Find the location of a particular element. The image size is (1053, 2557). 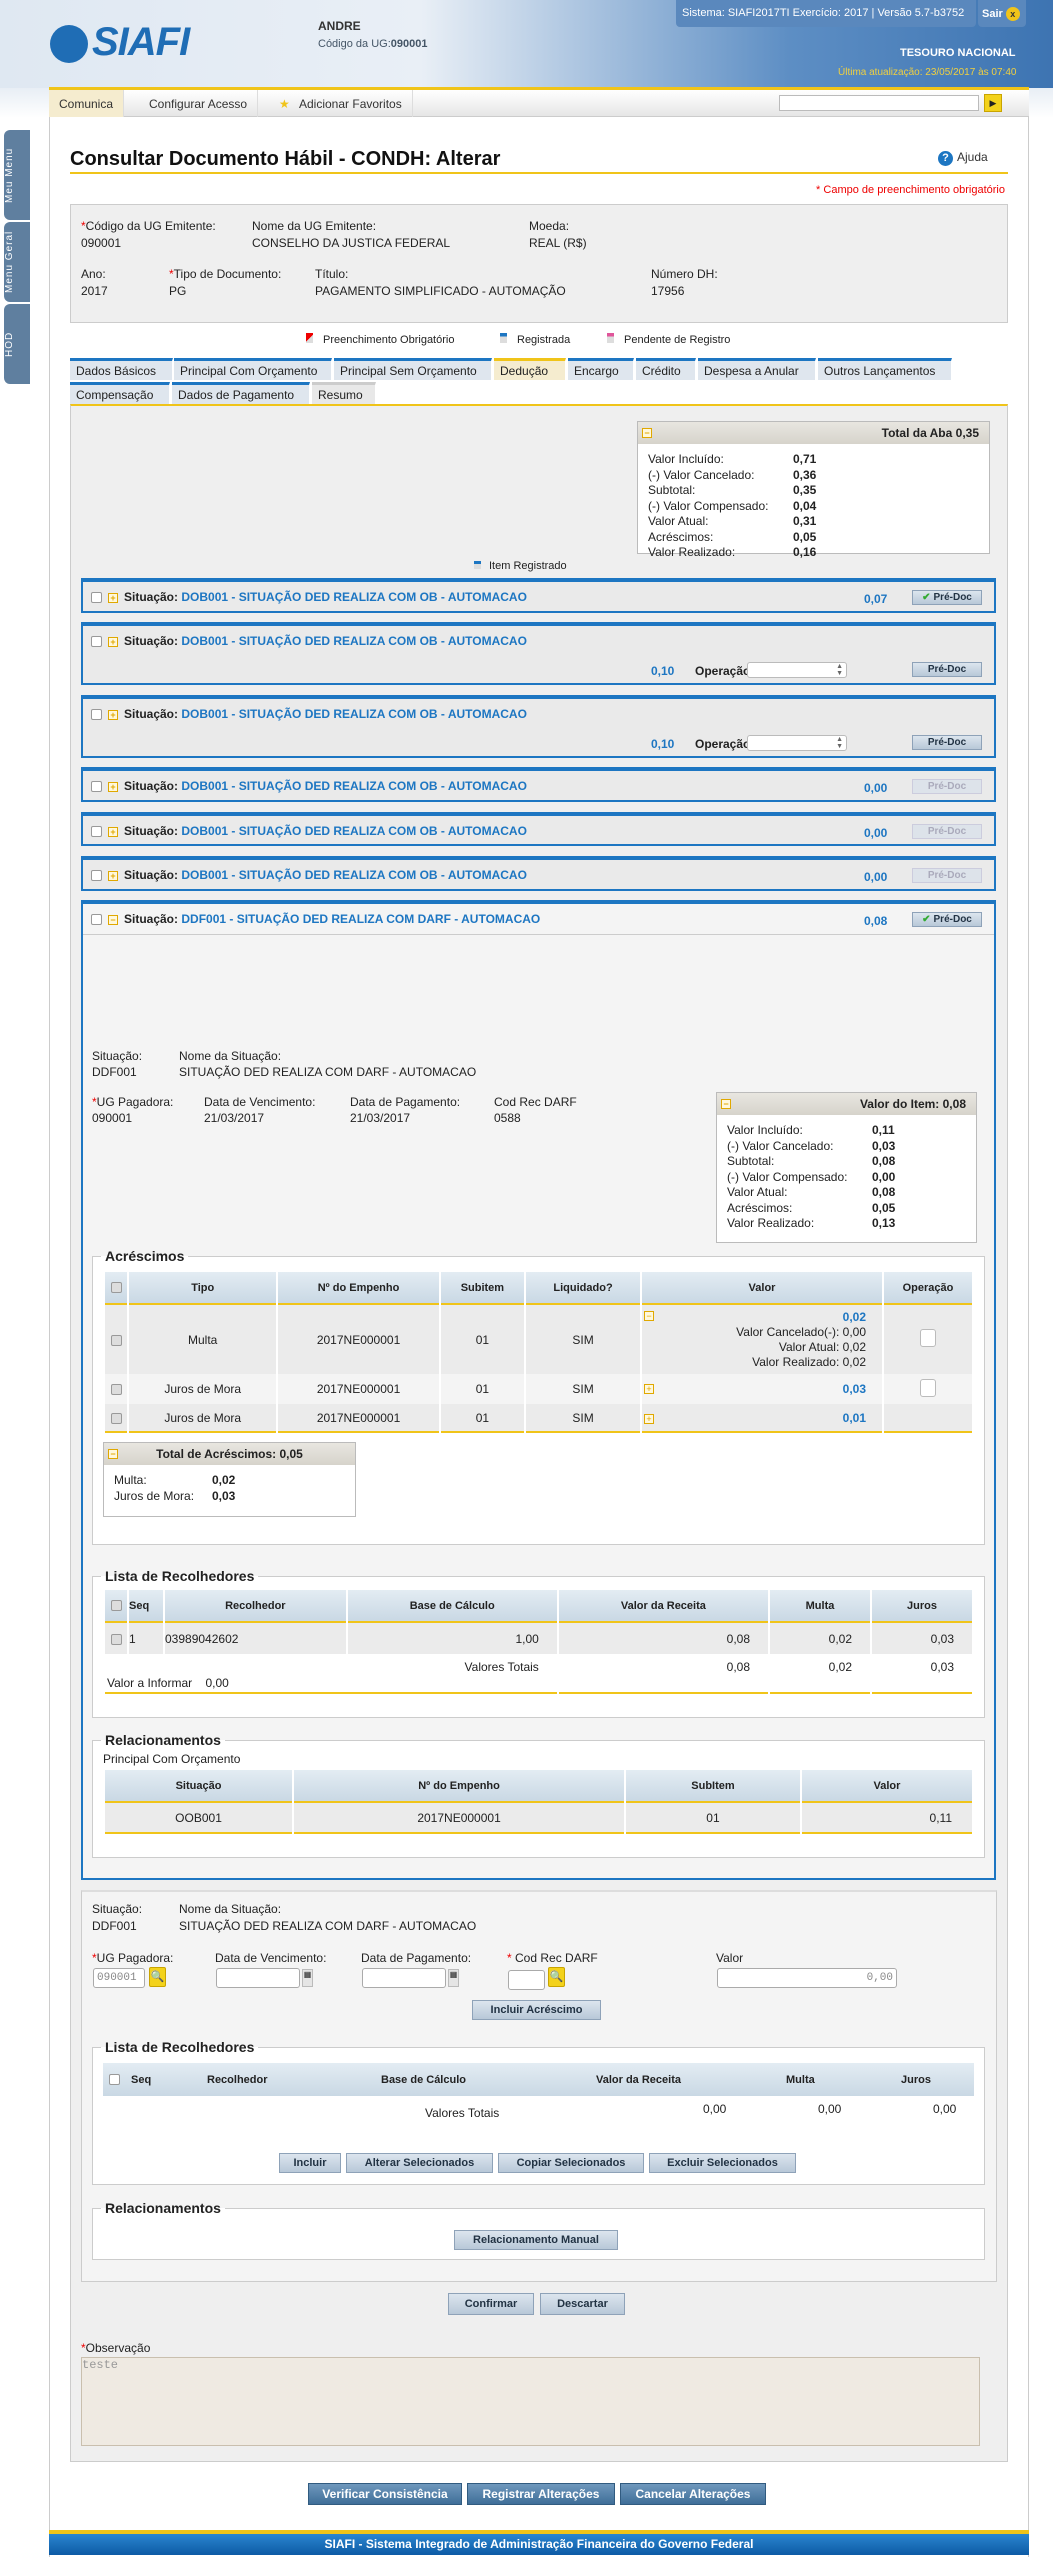

tab-dados-pagamento: Dados de Pagamento is located at coordinates (241, 393).